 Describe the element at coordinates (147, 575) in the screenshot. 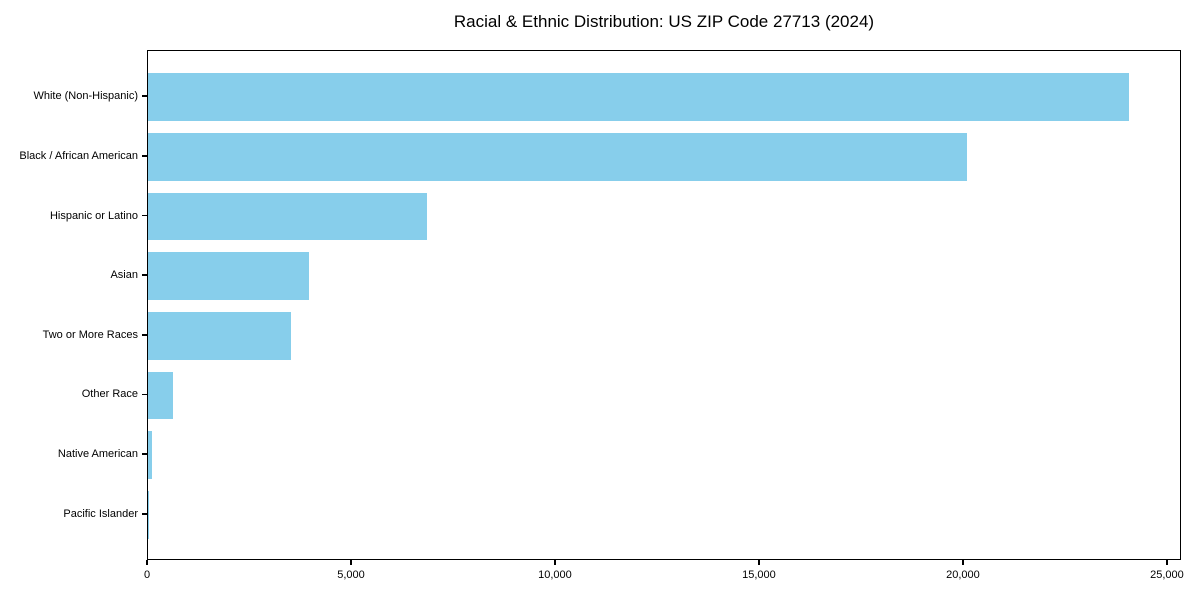

I see `x-tick-label: 0` at that location.